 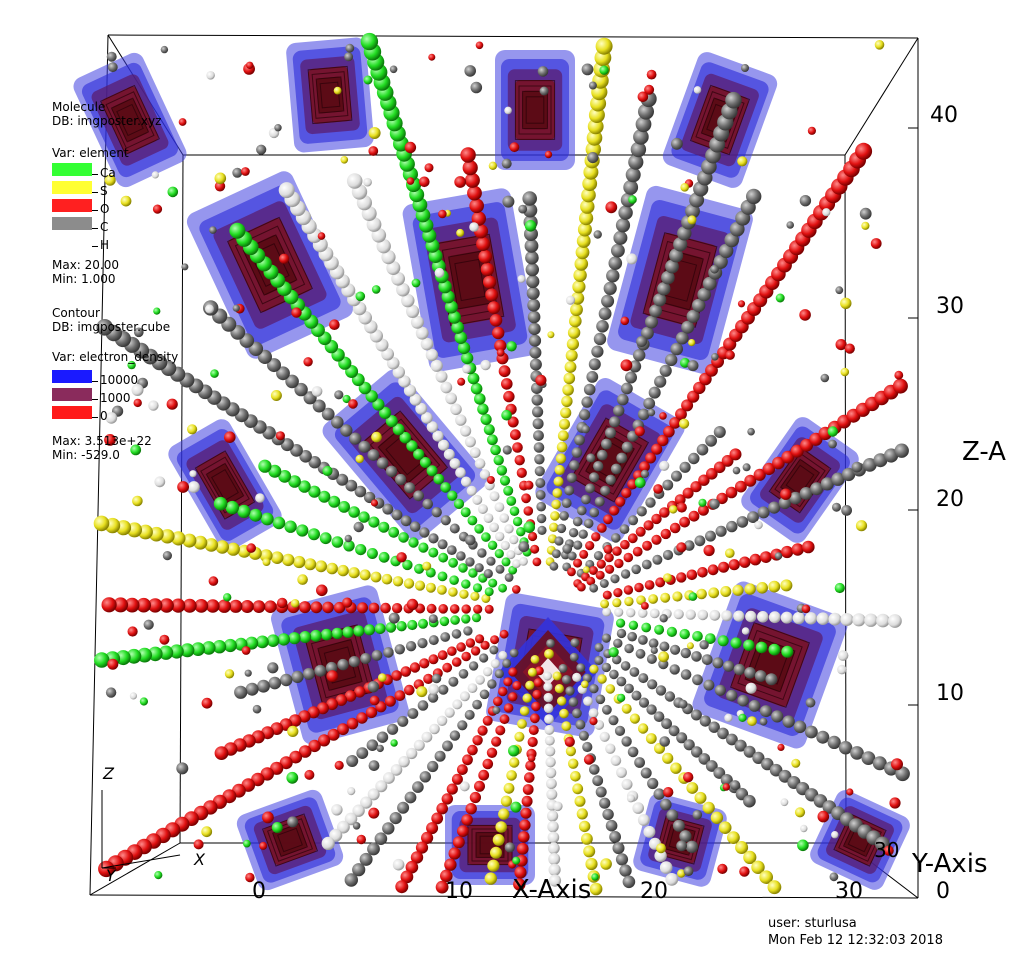 What do you see at coordinates (104, 191) in the screenshot?
I see `element-legend-label: S` at bounding box center [104, 191].